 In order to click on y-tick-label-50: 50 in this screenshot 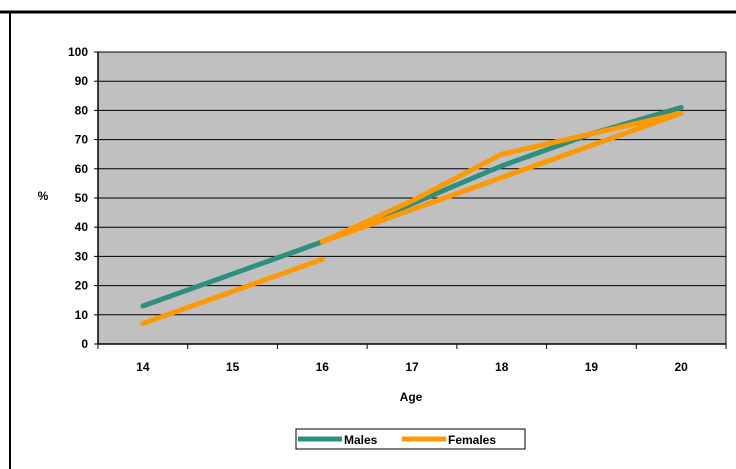, I will do `click(82, 198)`.